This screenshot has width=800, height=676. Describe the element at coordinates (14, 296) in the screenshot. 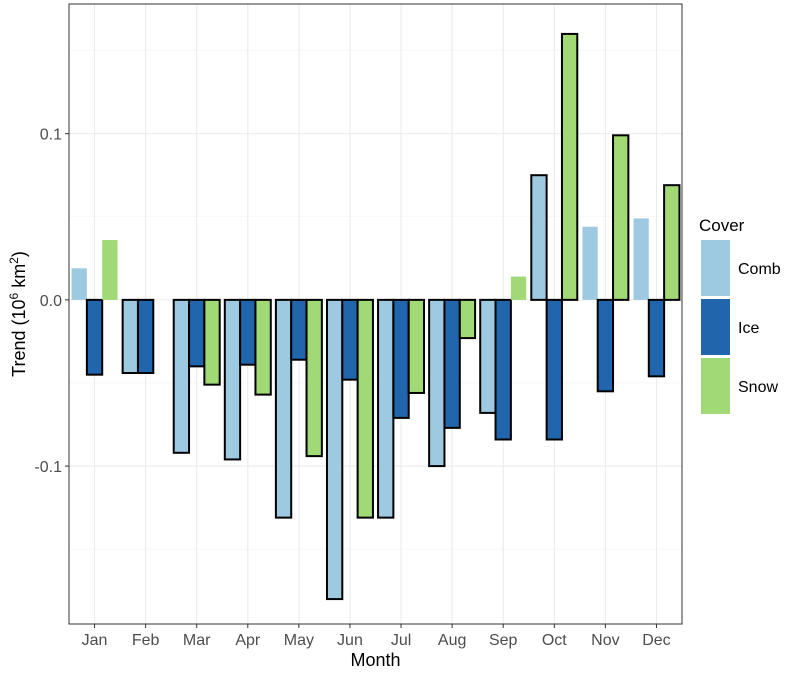

I see `y-axis-title-sup: 6` at that location.